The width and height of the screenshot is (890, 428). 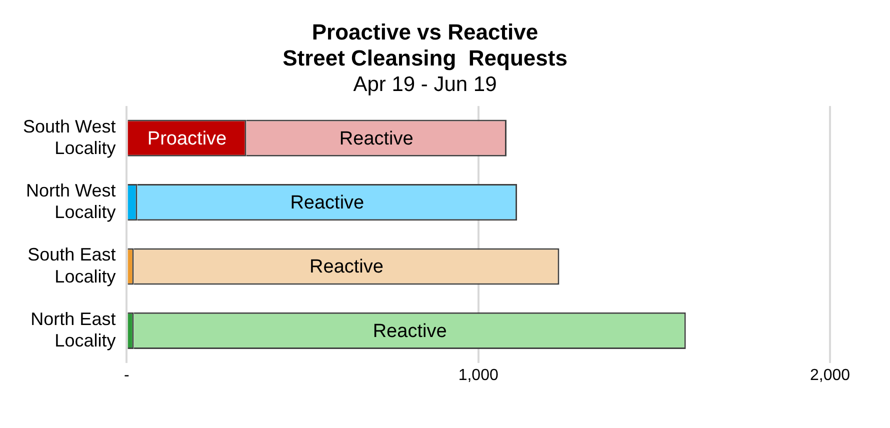 I want to click on y-tick-label: South West Locality, so click(x=69, y=137).